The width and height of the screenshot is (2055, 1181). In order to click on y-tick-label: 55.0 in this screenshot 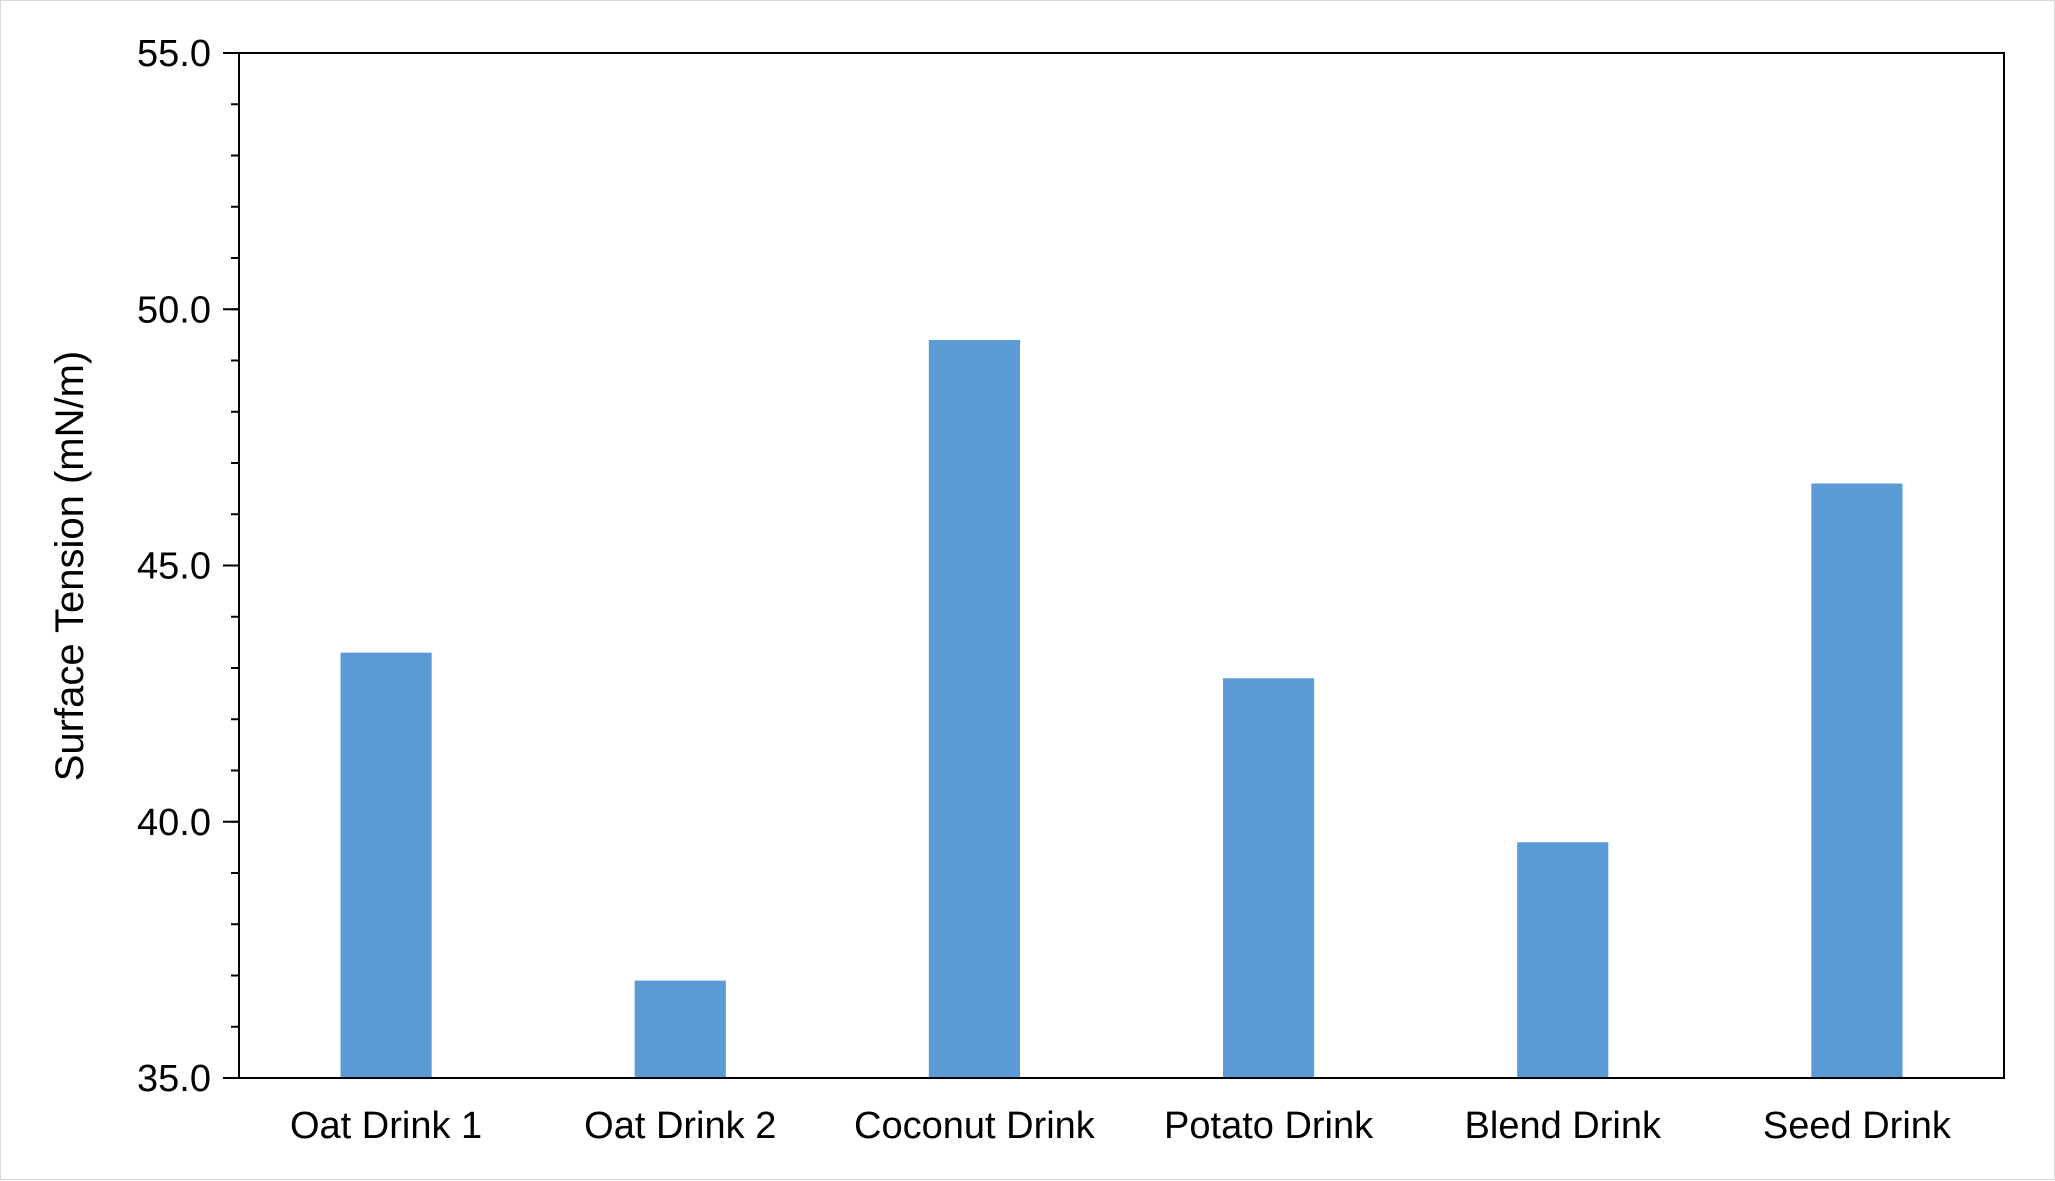, I will do `click(174, 54)`.